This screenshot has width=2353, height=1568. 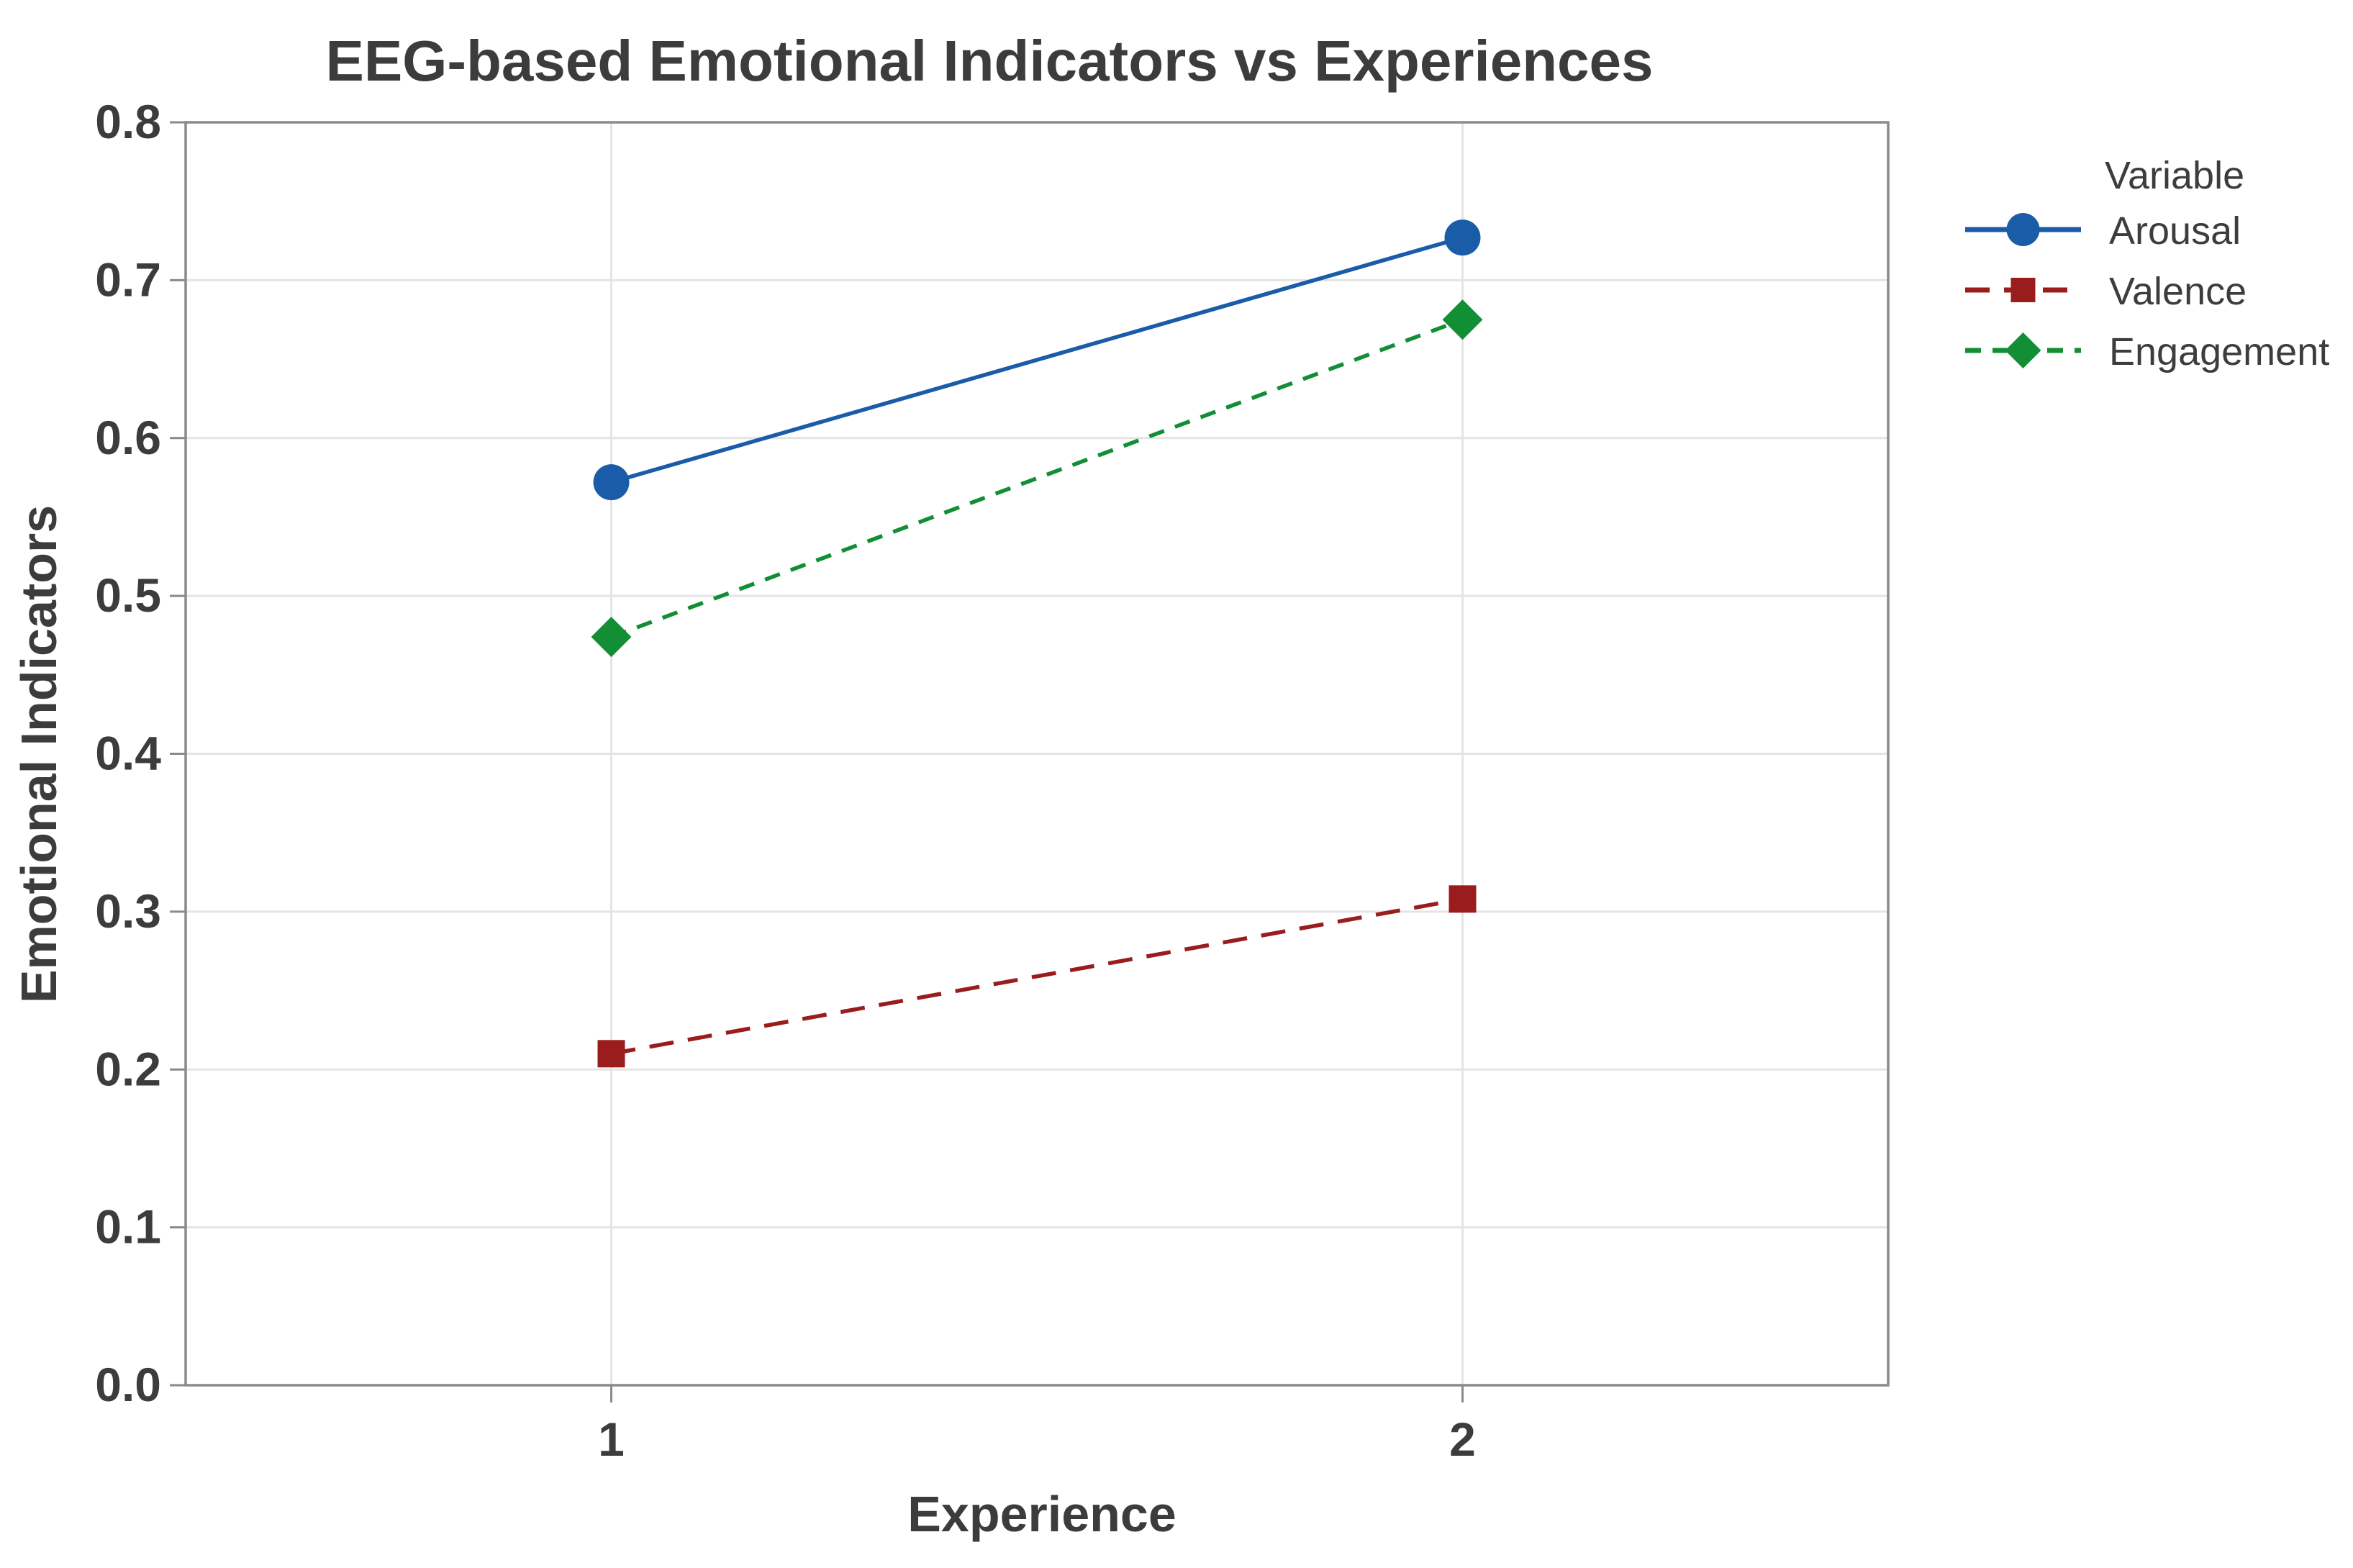 I want to click on series-line-engagement, so click(x=1037, y=478).